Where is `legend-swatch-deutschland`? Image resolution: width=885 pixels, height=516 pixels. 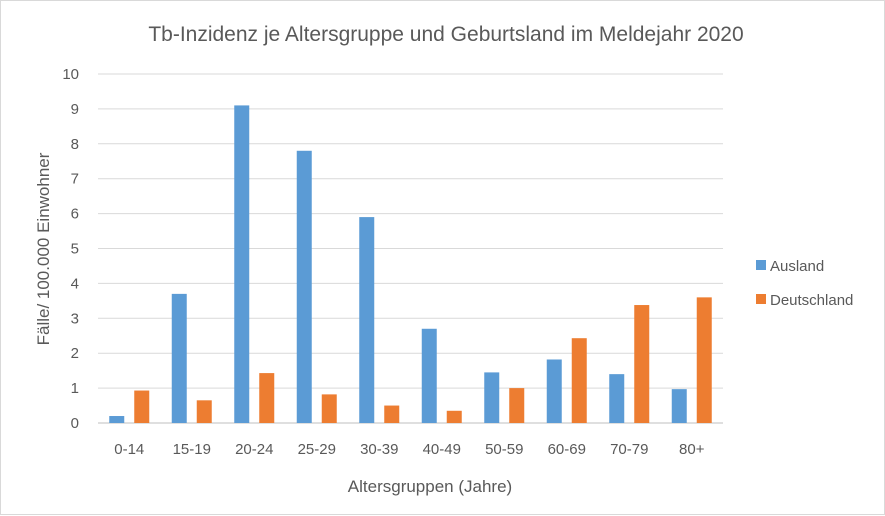 legend-swatch-deutschland is located at coordinates (761, 299).